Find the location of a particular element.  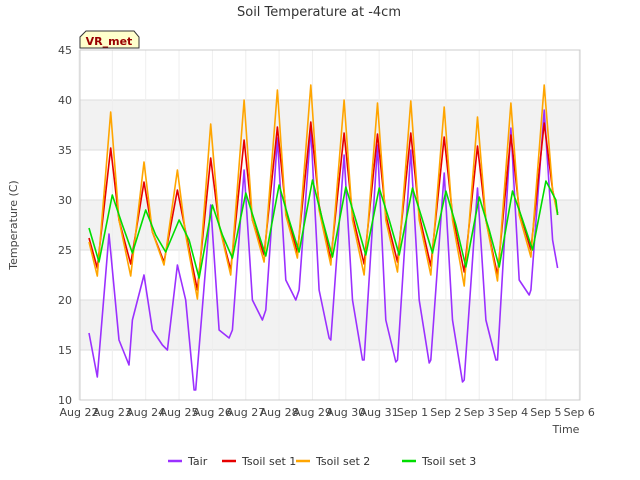

x-tick-label: Aug 25 is located at coordinates (179, 412).